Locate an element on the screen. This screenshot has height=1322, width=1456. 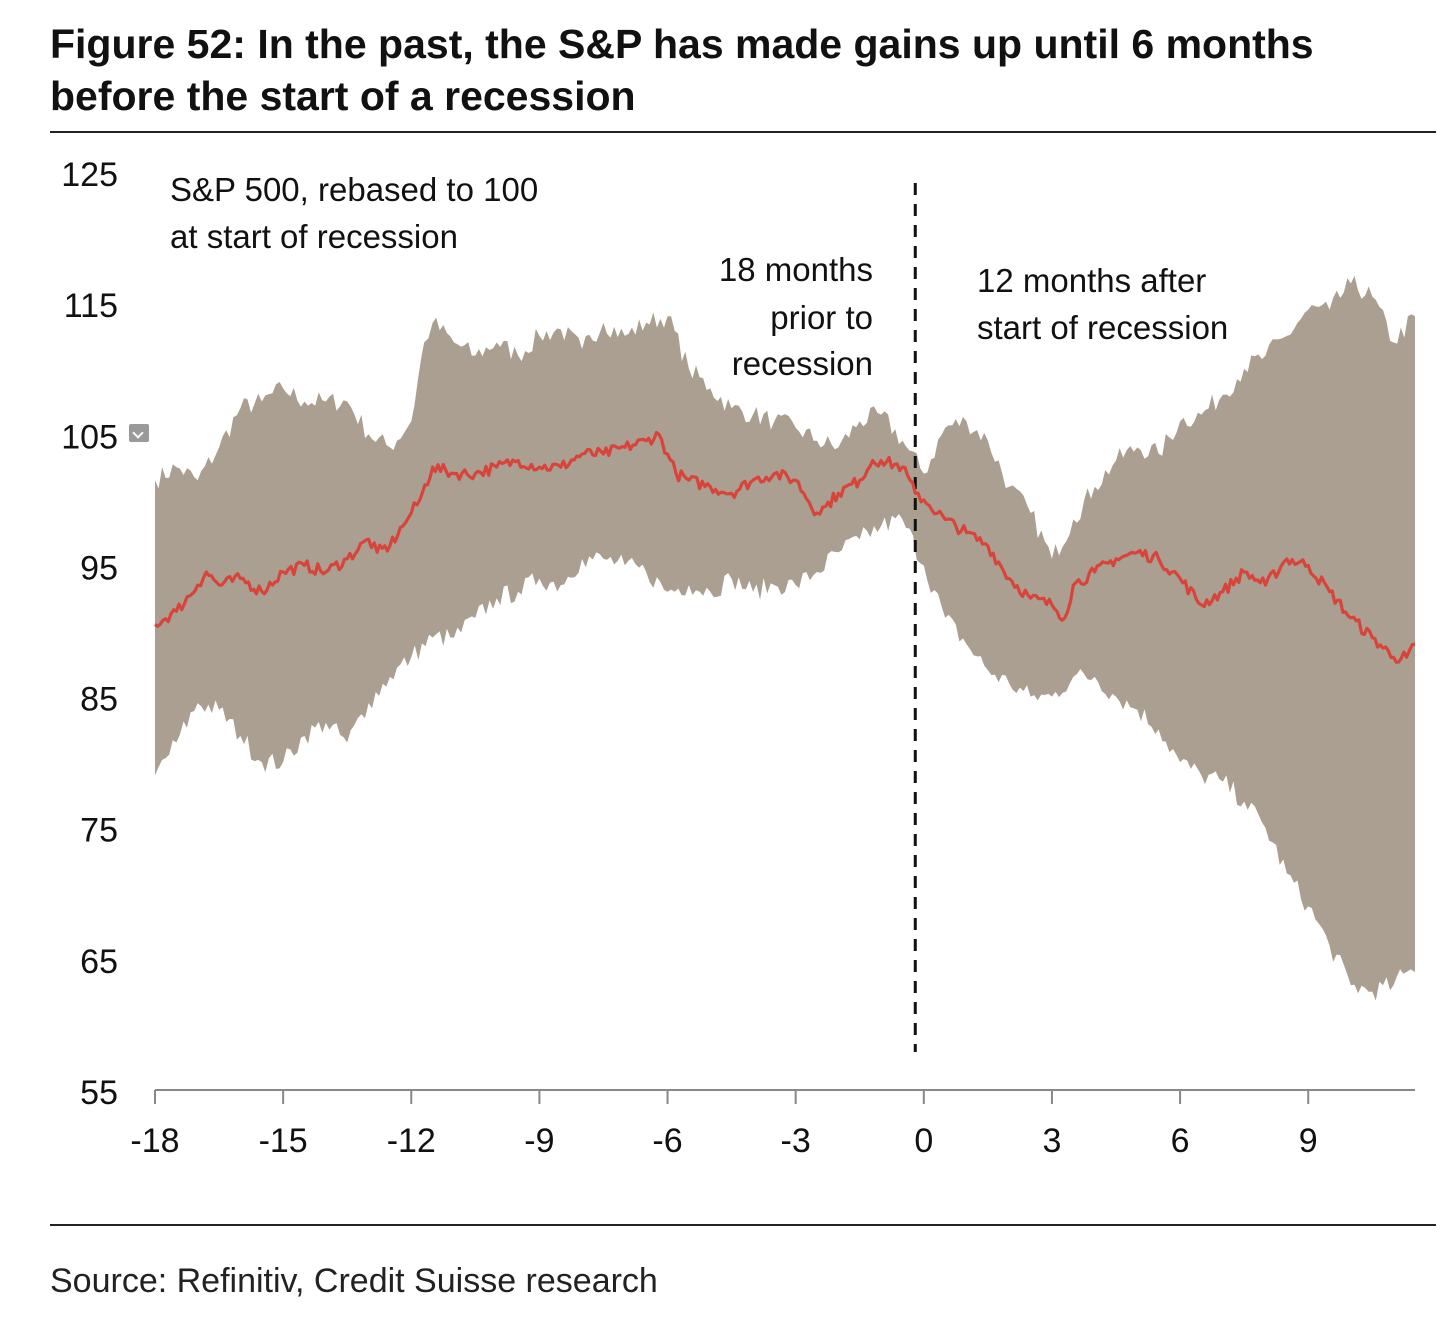
chevron-down-icon is located at coordinates (139, 433).